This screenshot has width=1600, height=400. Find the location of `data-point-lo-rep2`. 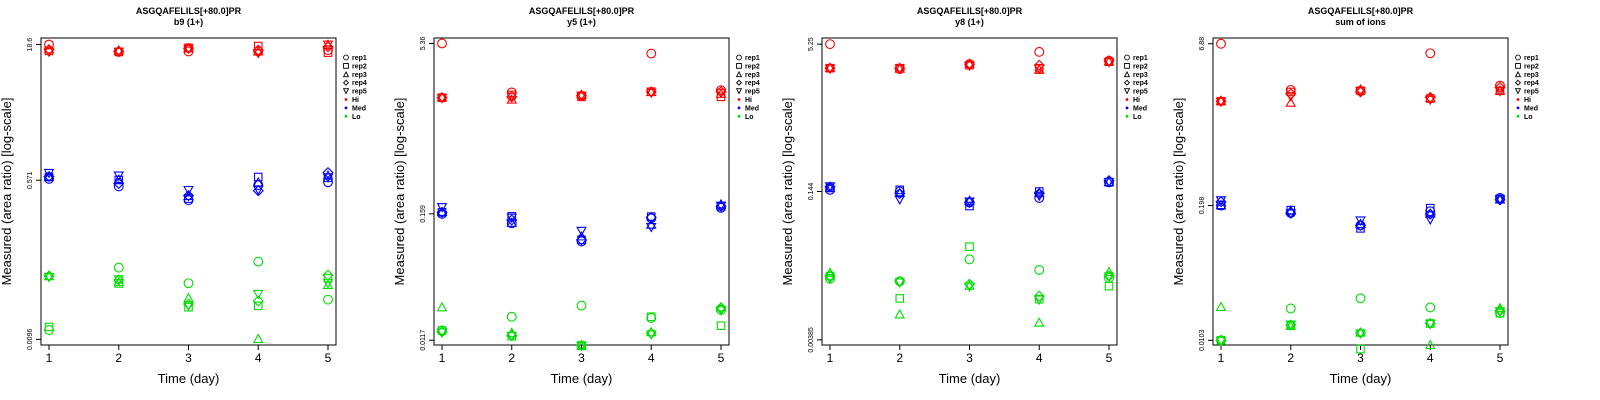

data-point-lo-rep2 is located at coordinates (900, 298).